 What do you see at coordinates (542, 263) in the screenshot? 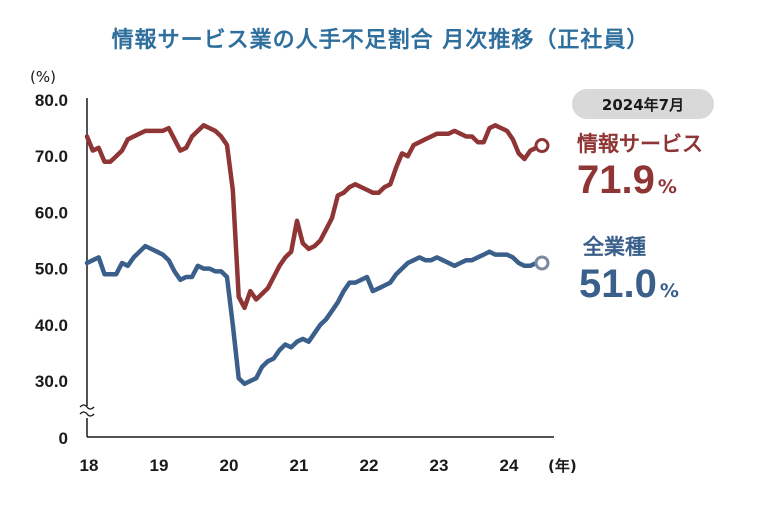
I see `endpoint-marker-all-industries` at bounding box center [542, 263].